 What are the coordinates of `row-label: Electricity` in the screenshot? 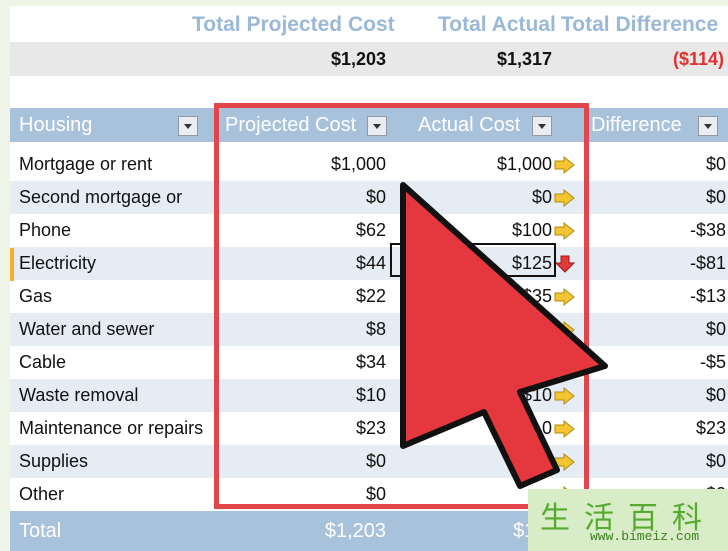 It's located at (58, 263).